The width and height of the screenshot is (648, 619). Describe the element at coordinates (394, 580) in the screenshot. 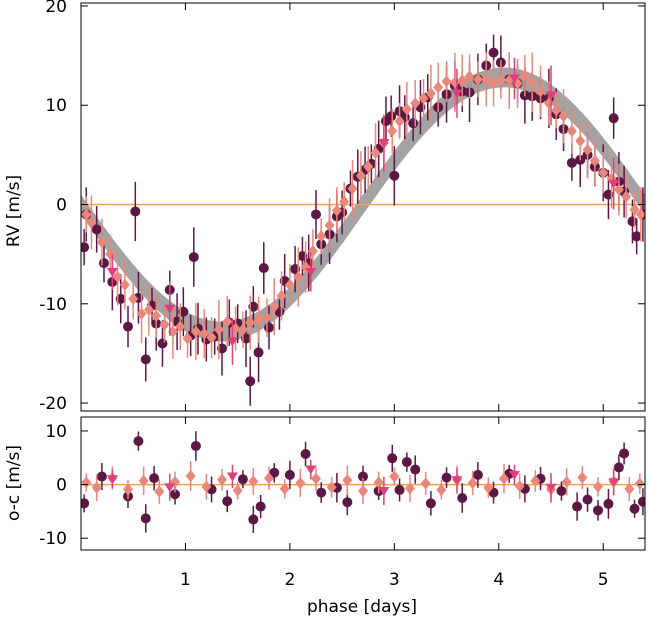

I see `x-tick-label: 3` at that location.